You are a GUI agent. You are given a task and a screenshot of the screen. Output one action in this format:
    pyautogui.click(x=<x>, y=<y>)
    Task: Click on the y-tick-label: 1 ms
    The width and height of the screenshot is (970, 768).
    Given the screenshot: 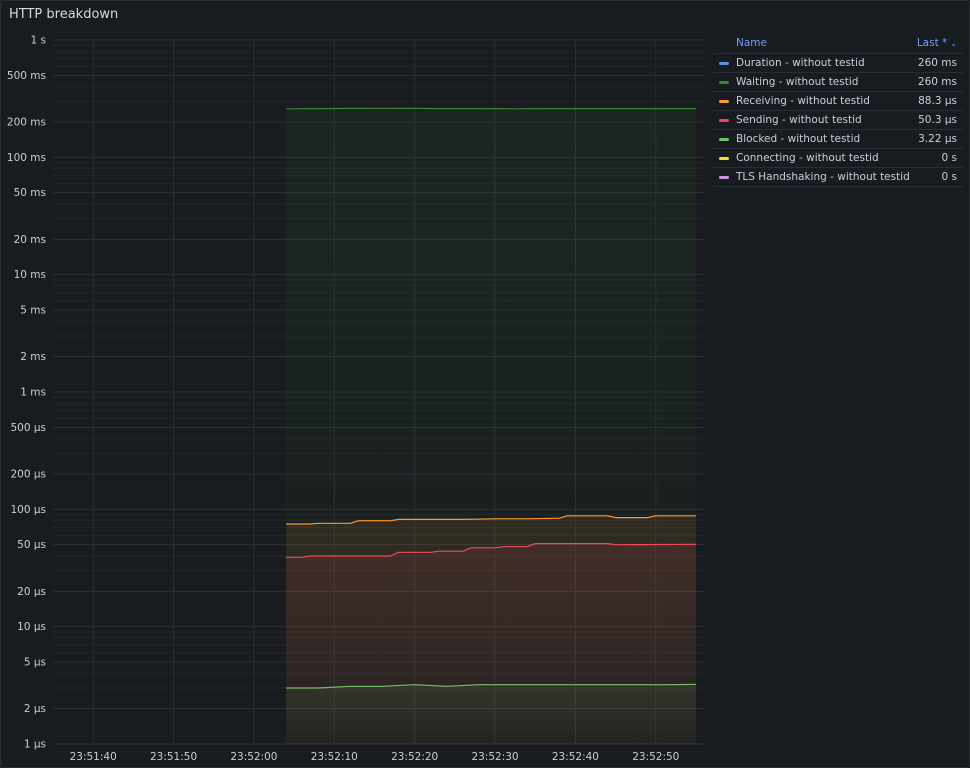 What is the action you would take?
    pyautogui.click(x=33, y=393)
    